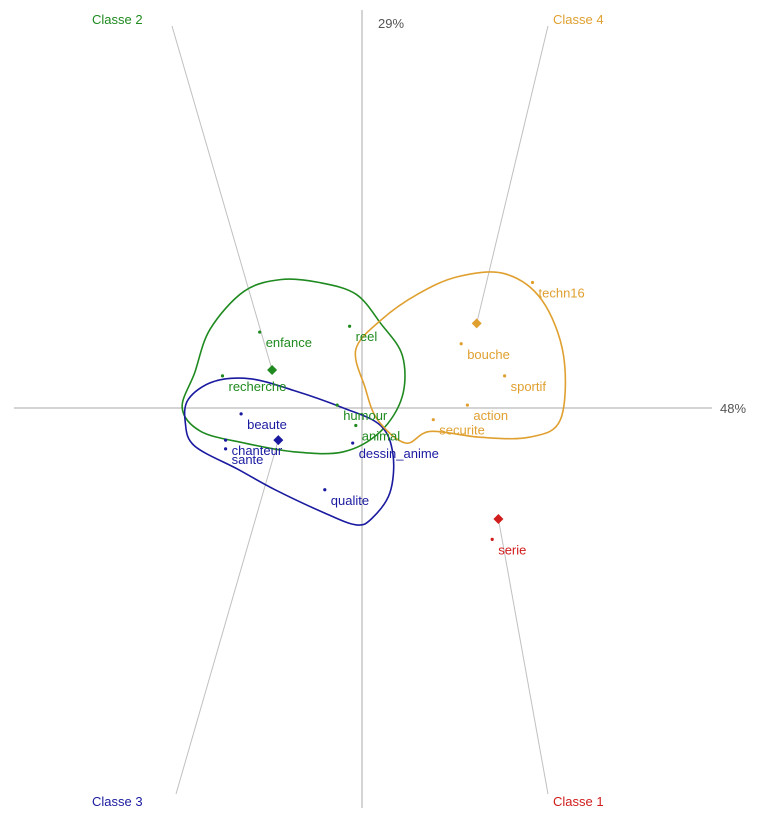 The image size is (763, 816). What do you see at coordinates (117, 19) in the screenshot?
I see `class-label-classe-2: Classe 2` at bounding box center [117, 19].